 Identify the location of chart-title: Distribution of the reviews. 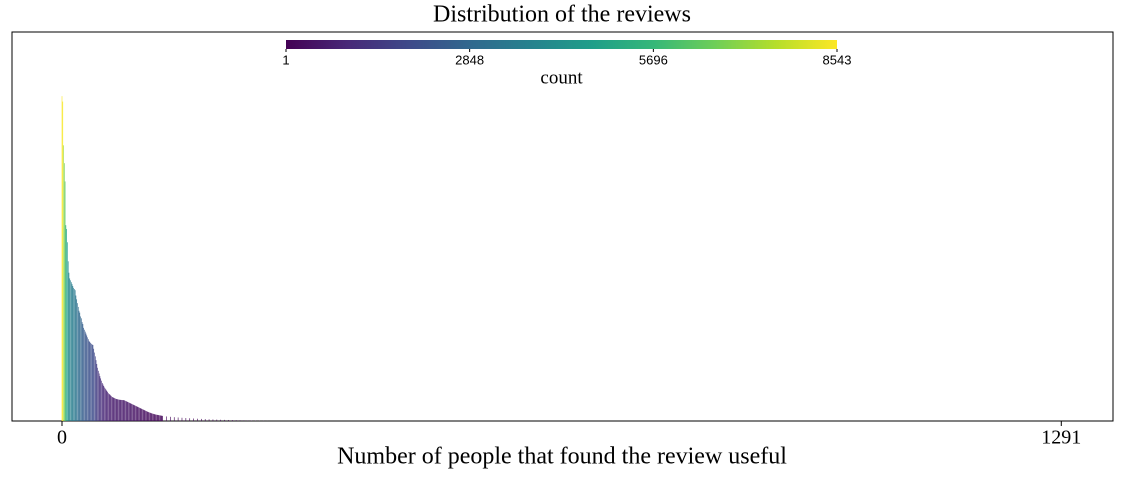
(562, 15).